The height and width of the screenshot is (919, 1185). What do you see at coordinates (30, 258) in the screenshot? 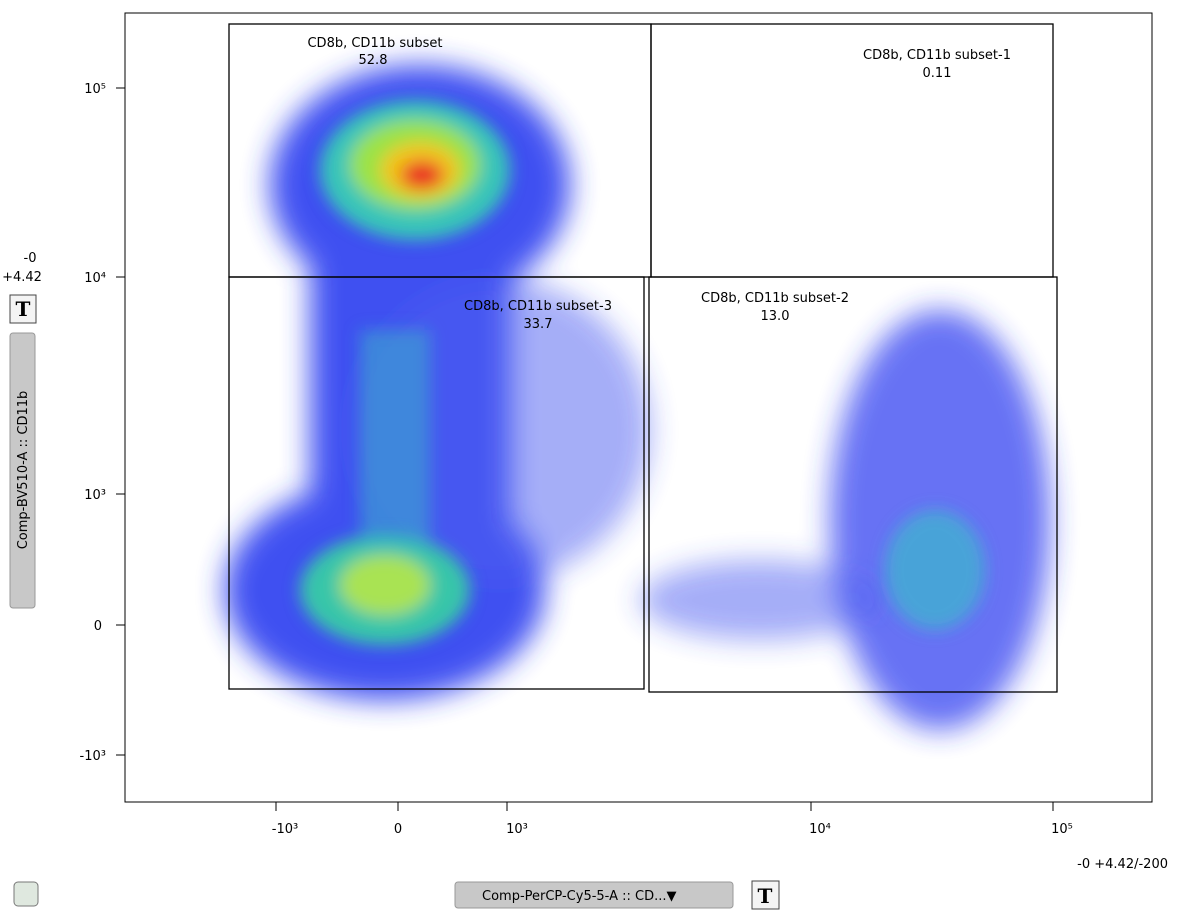
I see `y-param: -0` at bounding box center [30, 258].